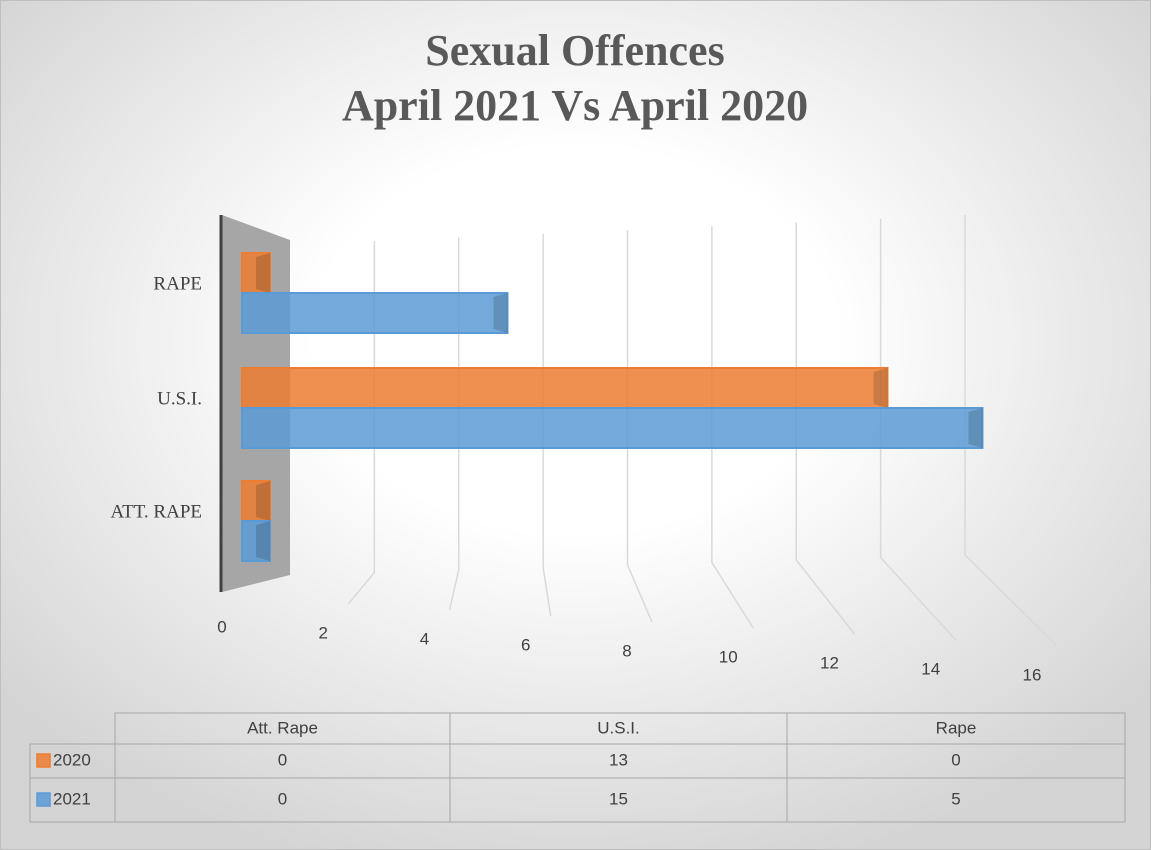  What do you see at coordinates (618, 759) in the screenshot?
I see `table-cell: 13` at bounding box center [618, 759].